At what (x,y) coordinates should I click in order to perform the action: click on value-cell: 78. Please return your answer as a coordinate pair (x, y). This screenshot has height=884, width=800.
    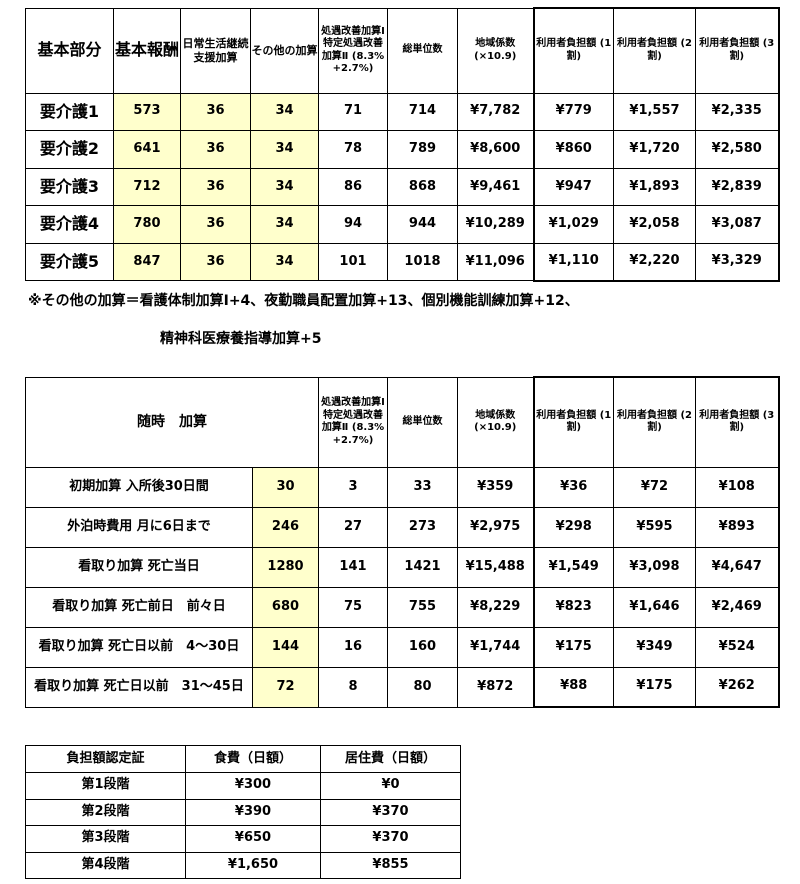
    Looking at the image, I should click on (353, 149).